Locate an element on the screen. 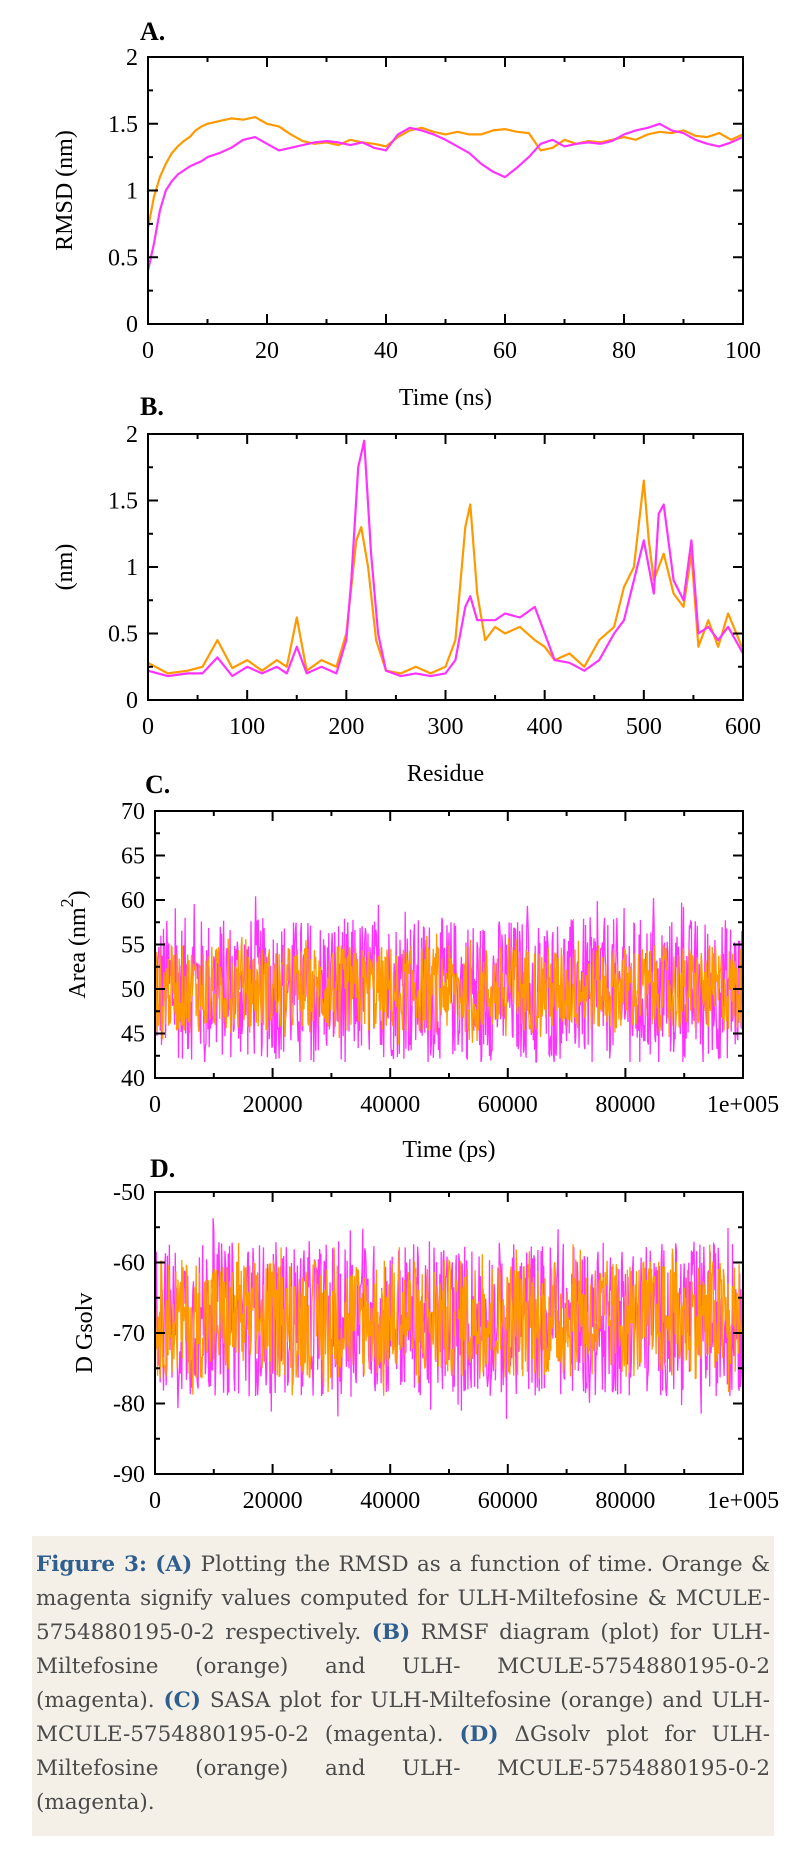  y-tick-label: 55 is located at coordinates (133, 946).